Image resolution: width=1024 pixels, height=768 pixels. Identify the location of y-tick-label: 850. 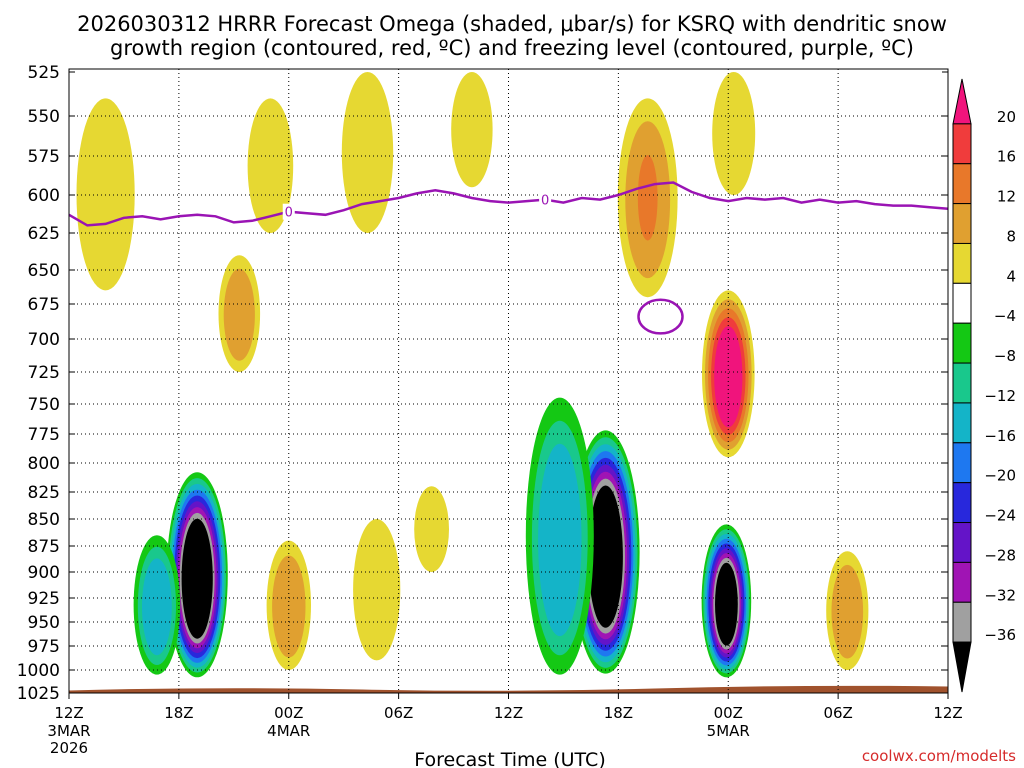
(44, 520).